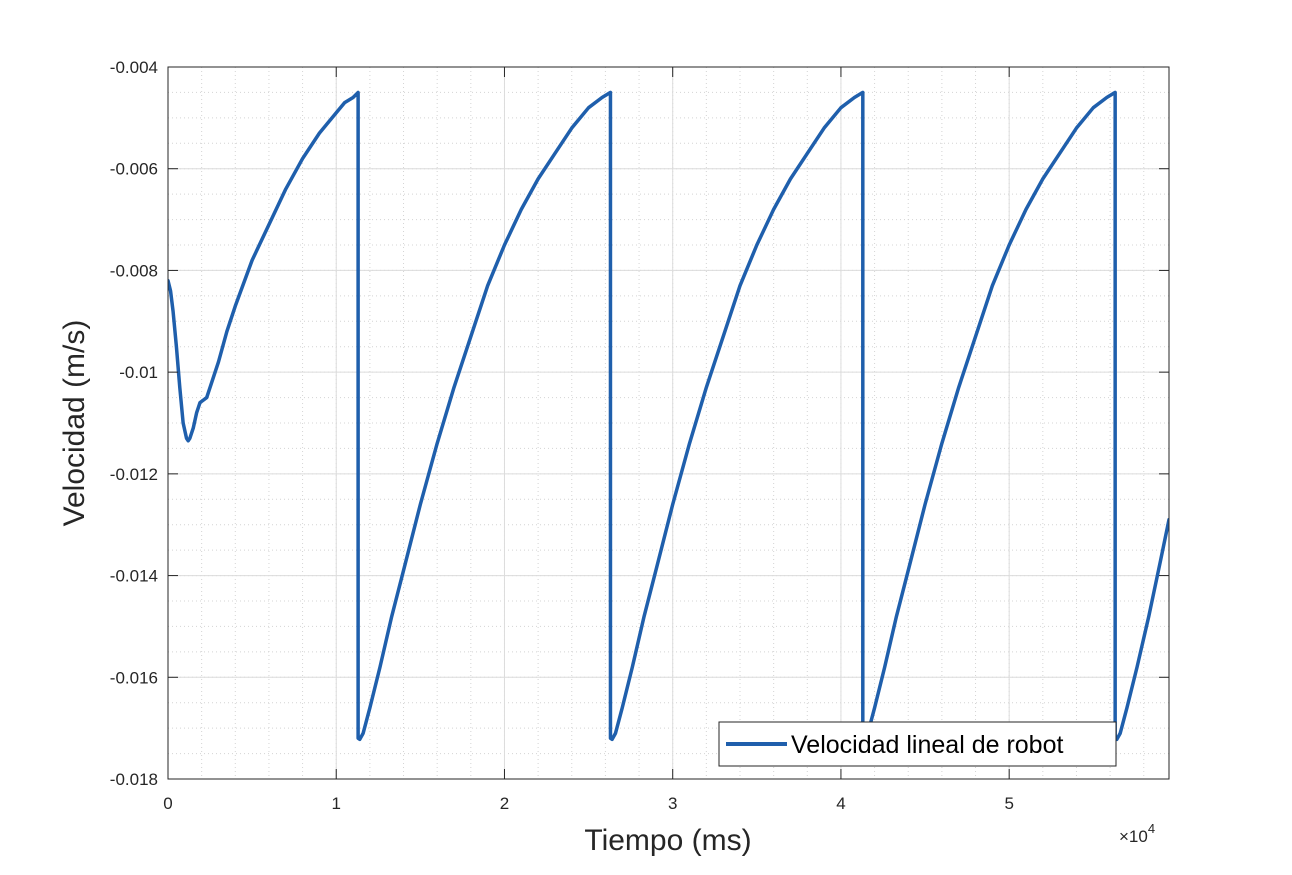 The width and height of the screenshot is (1292, 875). Describe the element at coordinates (927, 745) in the screenshot. I see `legend-entry-label: Velocidad lineal de robot` at that location.